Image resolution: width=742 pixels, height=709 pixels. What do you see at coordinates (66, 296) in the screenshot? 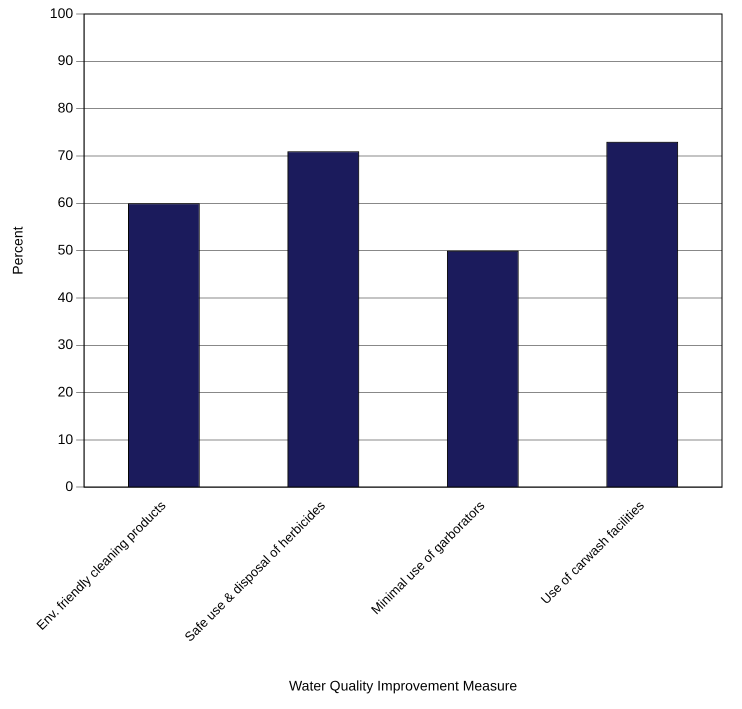
I see `y-tick-label: 40` at bounding box center [66, 296].